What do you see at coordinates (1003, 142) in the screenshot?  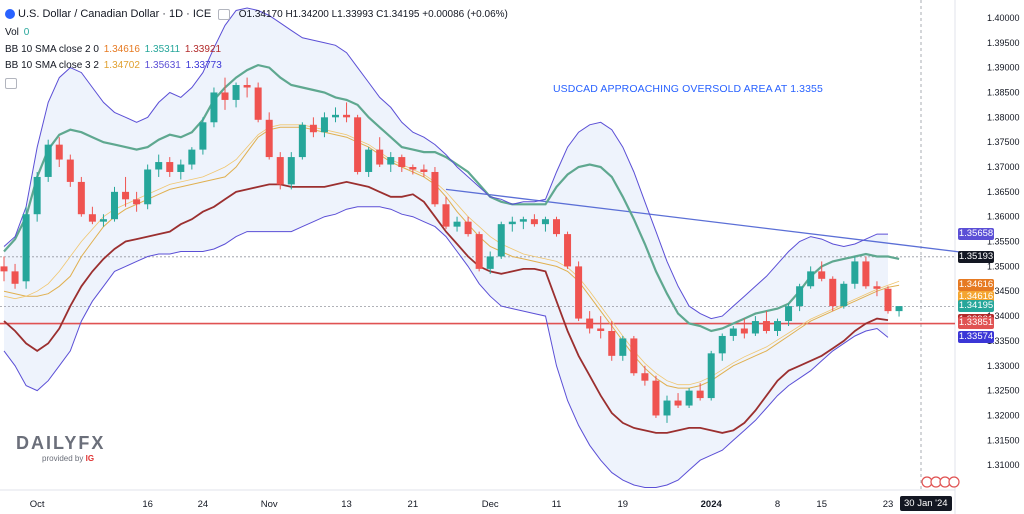 I see `y-tick-label: 1.37500` at bounding box center [1003, 142].